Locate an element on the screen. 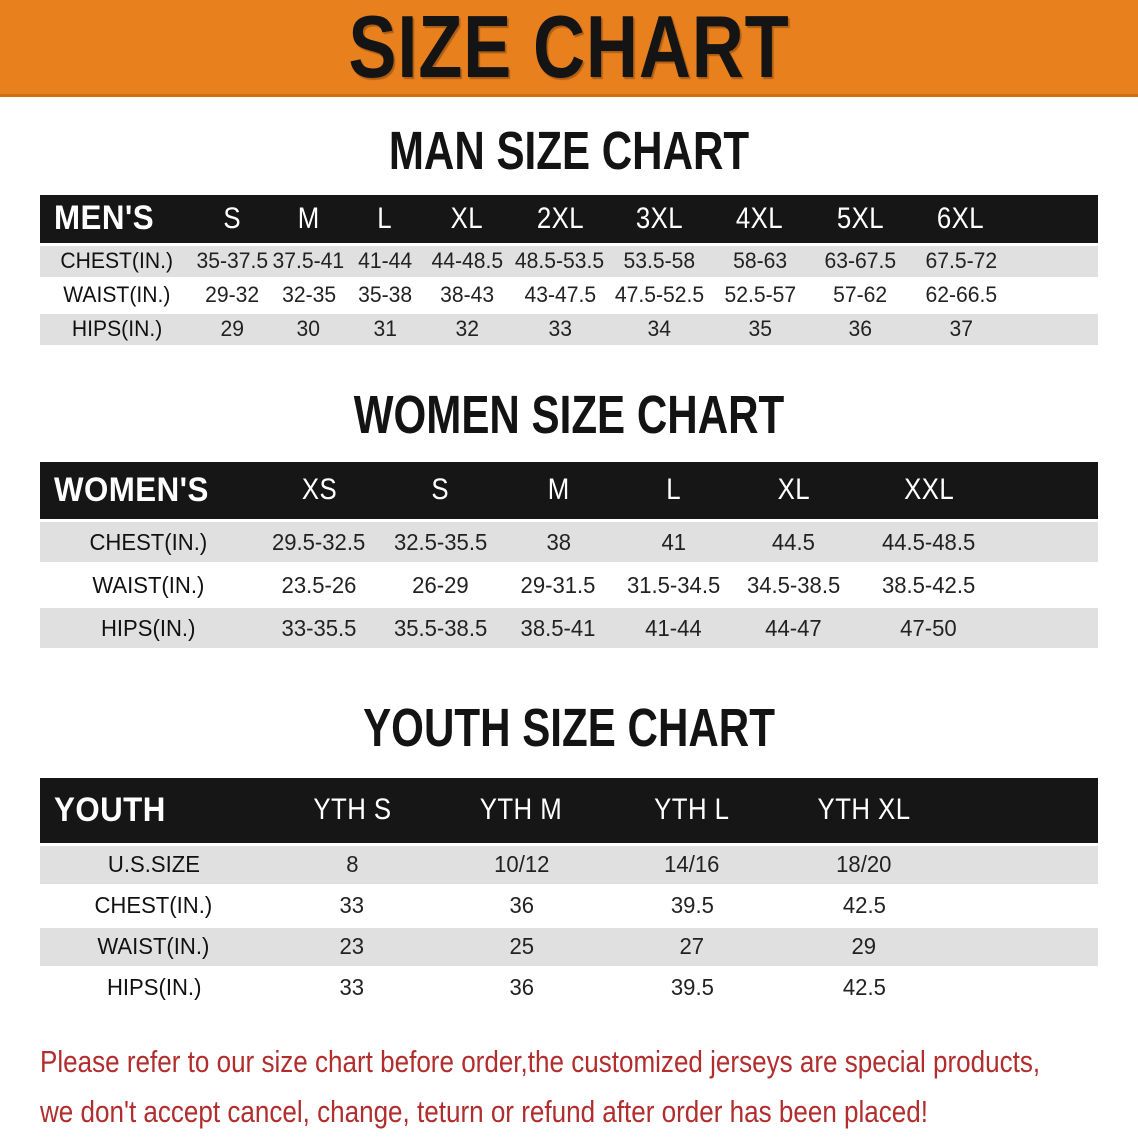 This screenshot has width=1138, height=1137. measurement-cell: 29.5-32.5 is located at coordinates (319, 542).